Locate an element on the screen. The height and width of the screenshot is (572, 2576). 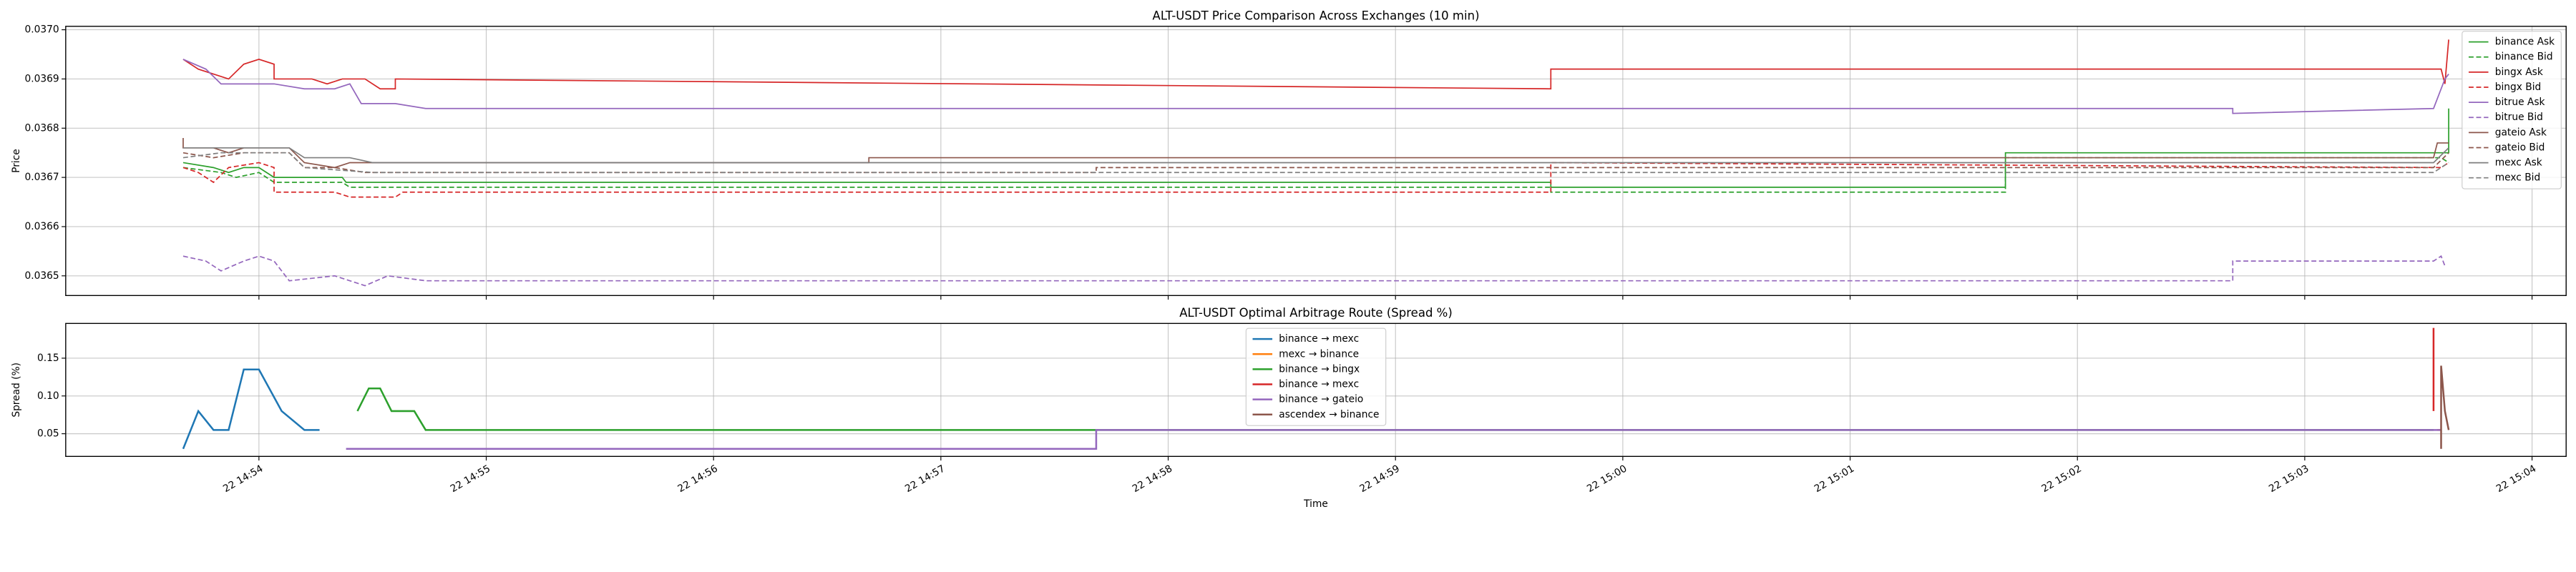
y-tick-label: 0.05 is located at coordinates (48, 434).